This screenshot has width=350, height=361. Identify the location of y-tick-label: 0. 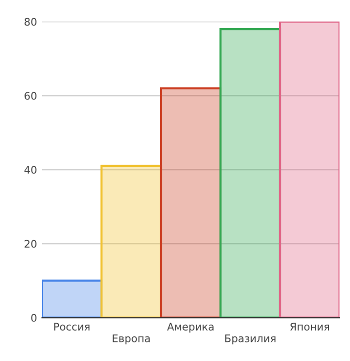
(33, 318).